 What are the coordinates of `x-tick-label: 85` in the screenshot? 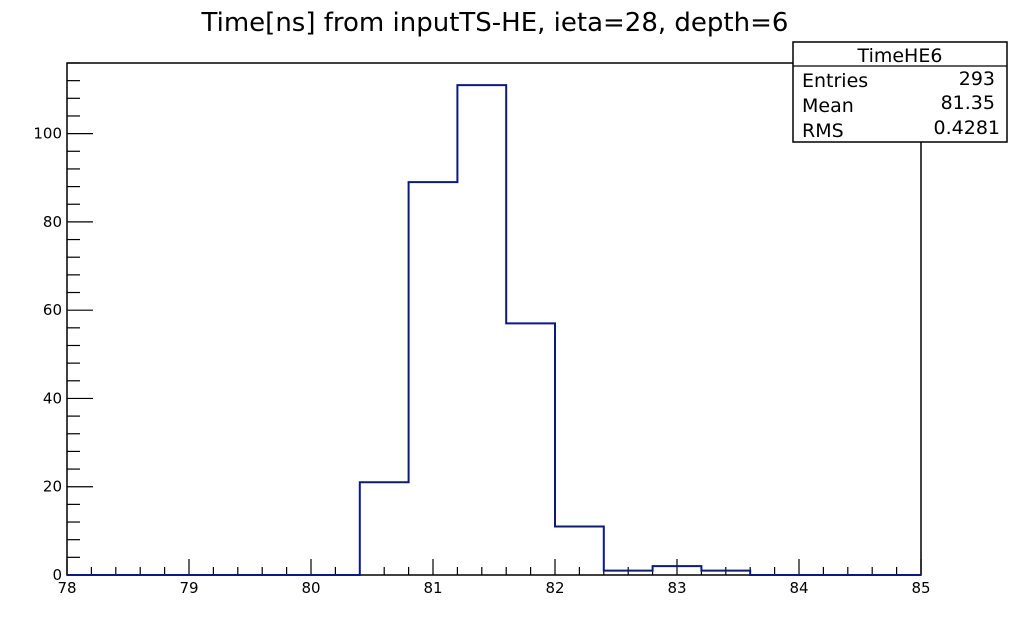 It's located at (920, 588).